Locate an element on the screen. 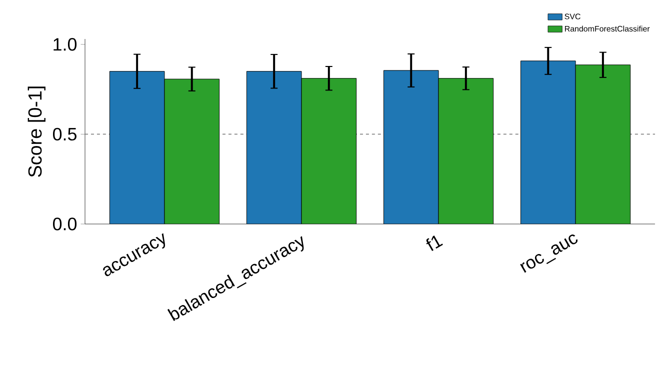 The image size is (666, 368). y-tick-label: 0.0 is located at coordinates (65, 224).